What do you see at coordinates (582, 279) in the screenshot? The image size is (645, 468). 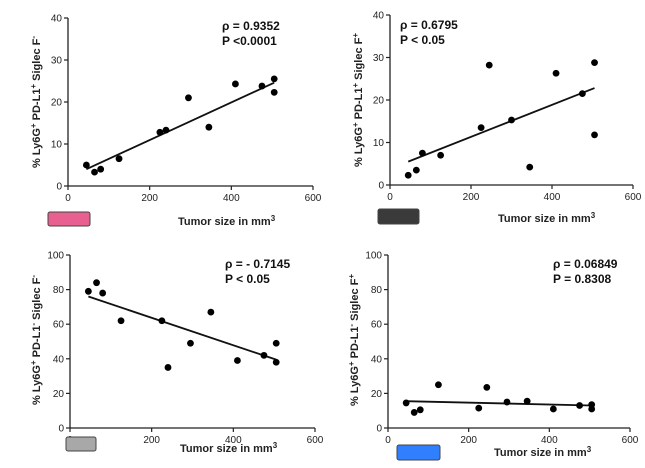 I see `stat-p-value: P = 0.8308` at bounding box center [582, 279].